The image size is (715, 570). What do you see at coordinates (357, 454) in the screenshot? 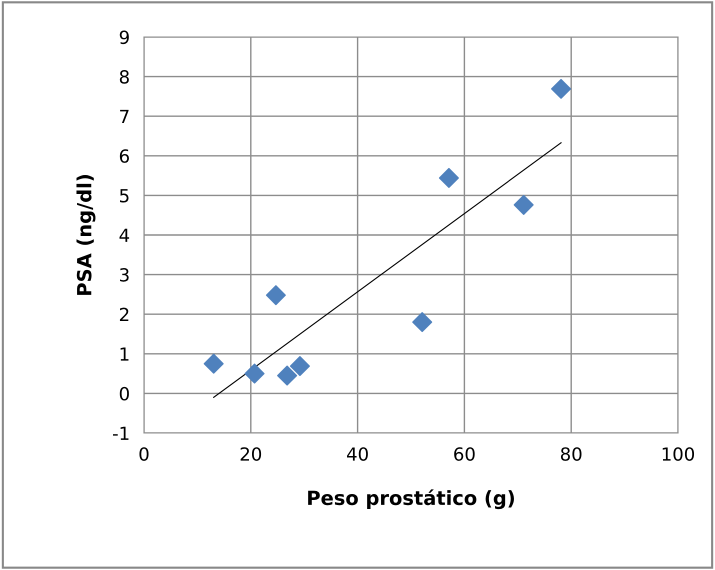
I see `x-tick-label: 40` at bounding box center [357, 454].